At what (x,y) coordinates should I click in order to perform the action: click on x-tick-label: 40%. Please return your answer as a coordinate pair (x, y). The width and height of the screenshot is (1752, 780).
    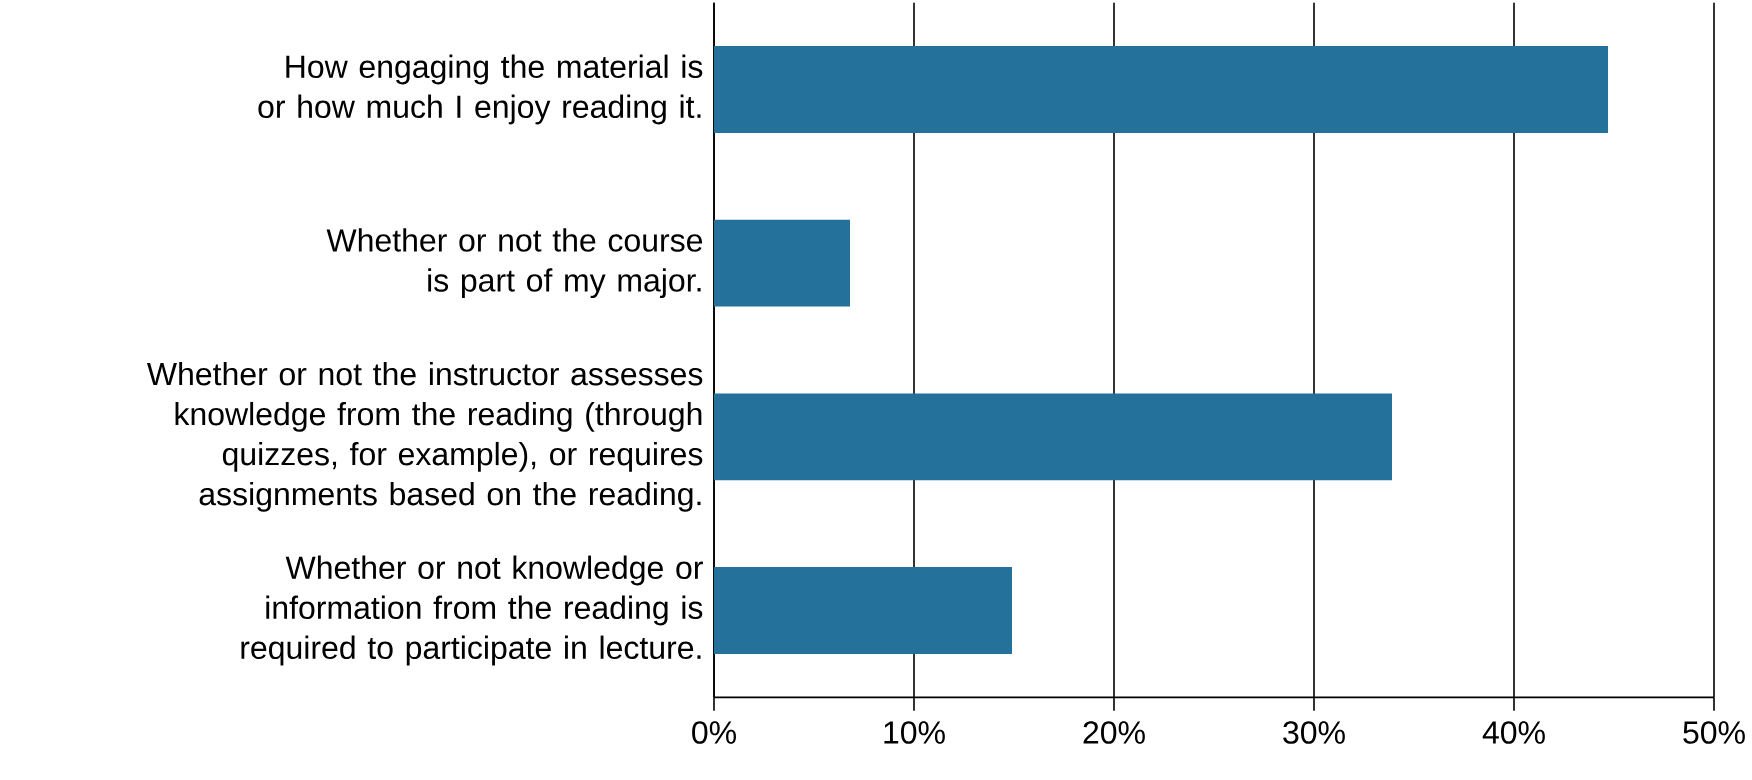
    Looking at the image, I should click on (1513, 732).